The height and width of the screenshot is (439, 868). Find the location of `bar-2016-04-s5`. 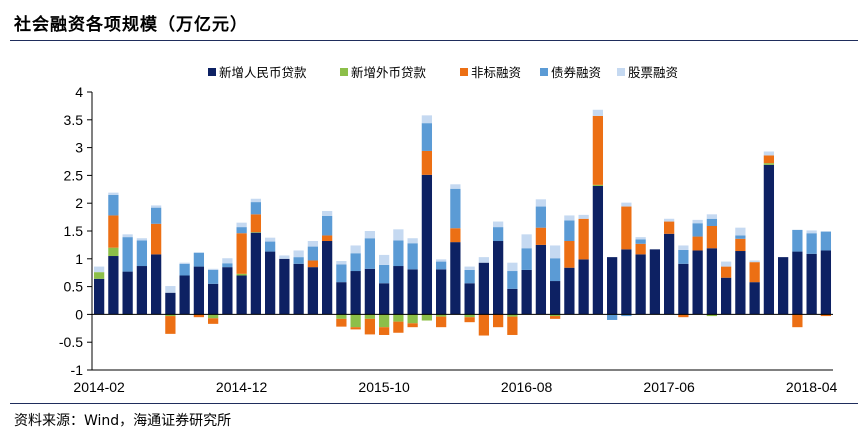

bar-2016-04-s5 is located at coordinates (469, 268).